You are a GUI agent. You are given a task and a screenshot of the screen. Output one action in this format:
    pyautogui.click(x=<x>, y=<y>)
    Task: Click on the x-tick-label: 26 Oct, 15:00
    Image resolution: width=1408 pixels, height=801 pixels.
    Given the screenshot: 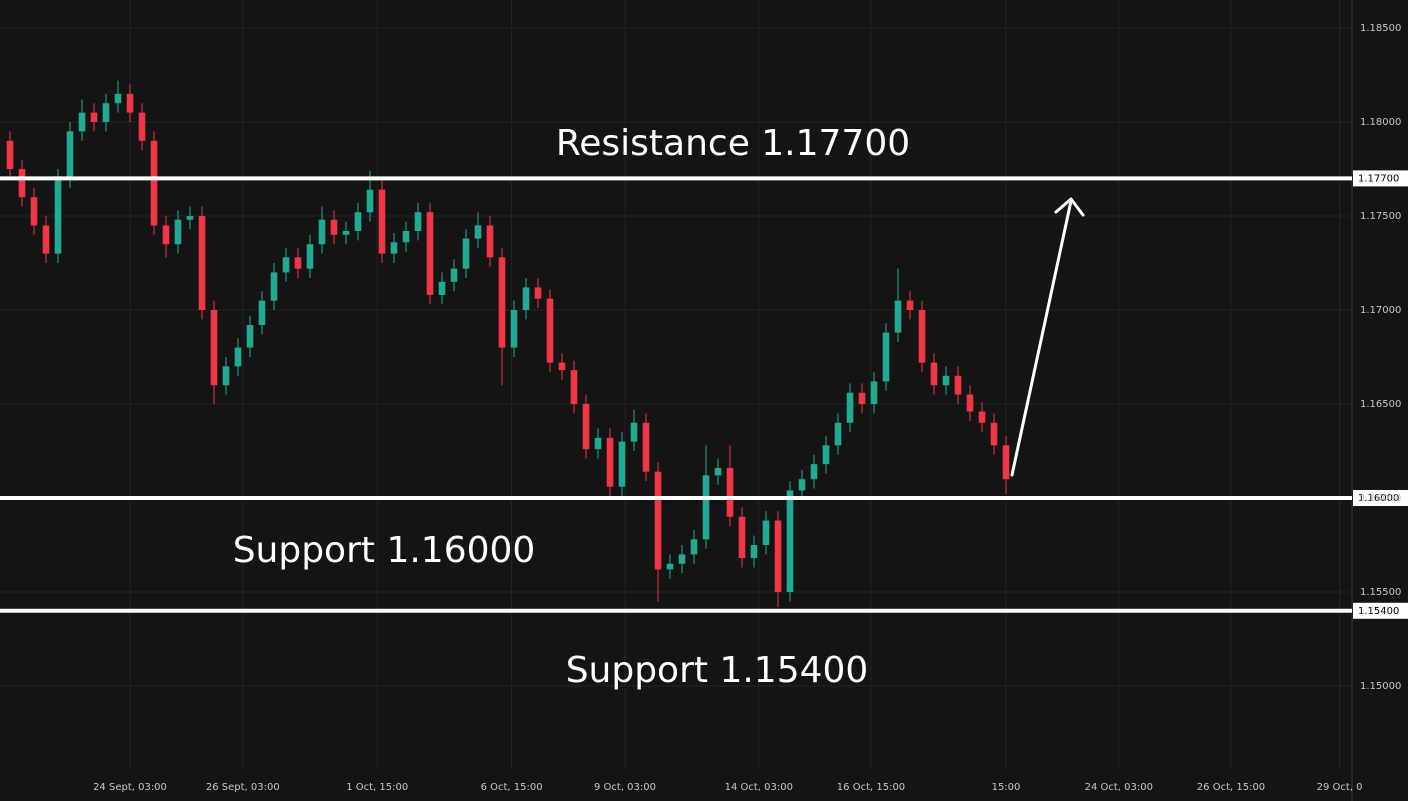 What is the action you would take?
    pyautogui.click(x=1231, y=787)
    